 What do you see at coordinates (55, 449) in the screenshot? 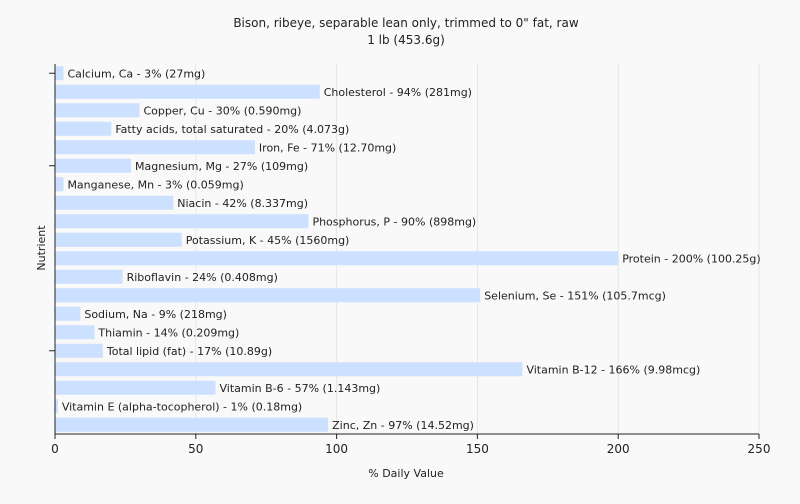
I see `x-tick-label: 0` at bounding box center [55, 449].